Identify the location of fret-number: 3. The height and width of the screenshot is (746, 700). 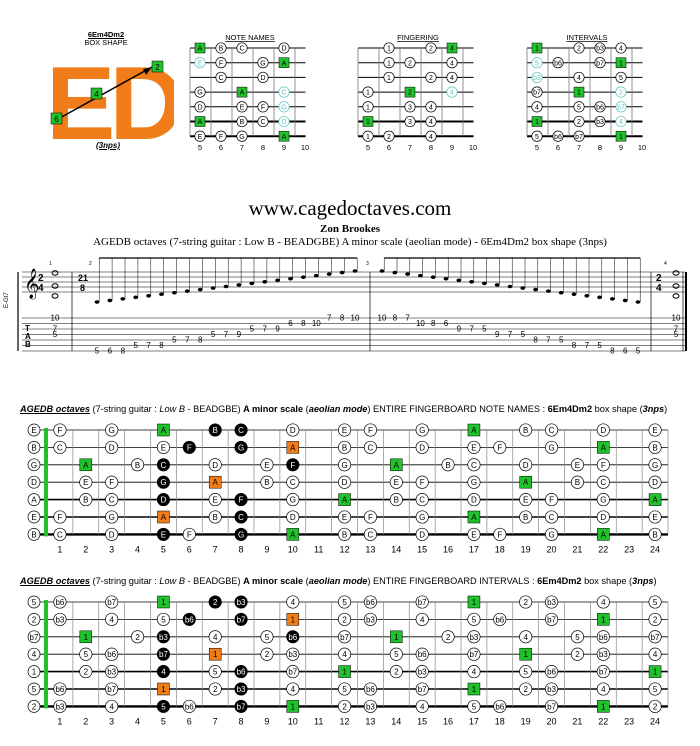
(111, 721).